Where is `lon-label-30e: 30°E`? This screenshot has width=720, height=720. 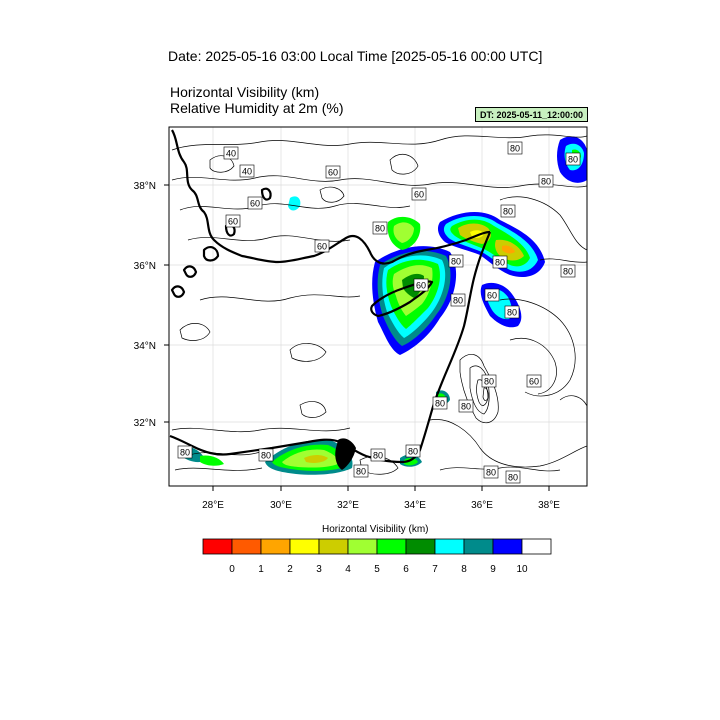 lon-label-30e: 30°E is located at coordinates (281, 505).